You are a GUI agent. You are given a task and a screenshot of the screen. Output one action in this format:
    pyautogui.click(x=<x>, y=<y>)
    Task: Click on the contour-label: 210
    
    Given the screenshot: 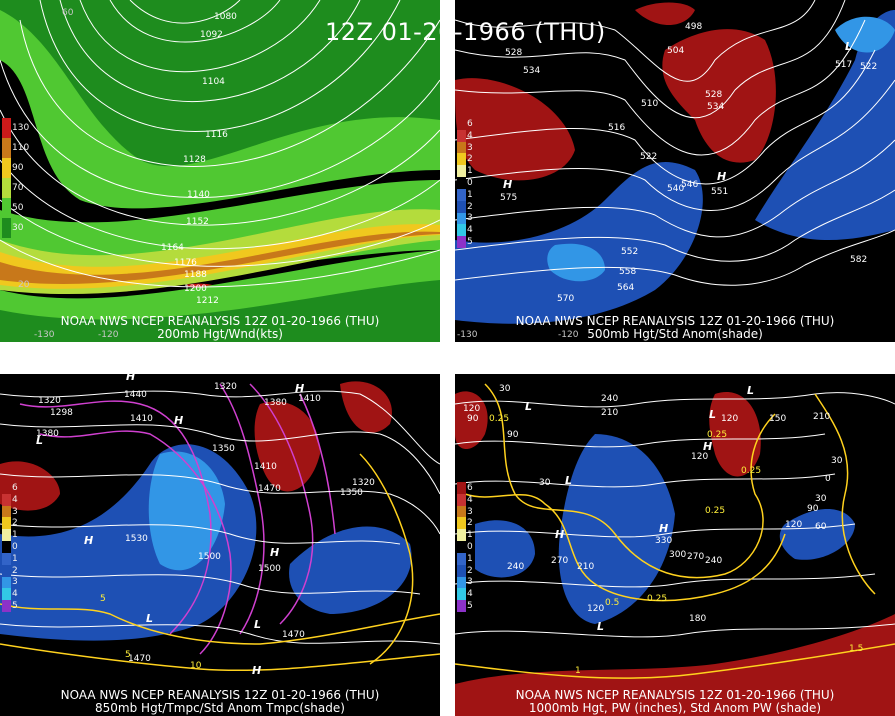 What is the action you would take?
    pyautogui.click(x=610, y=413)
    